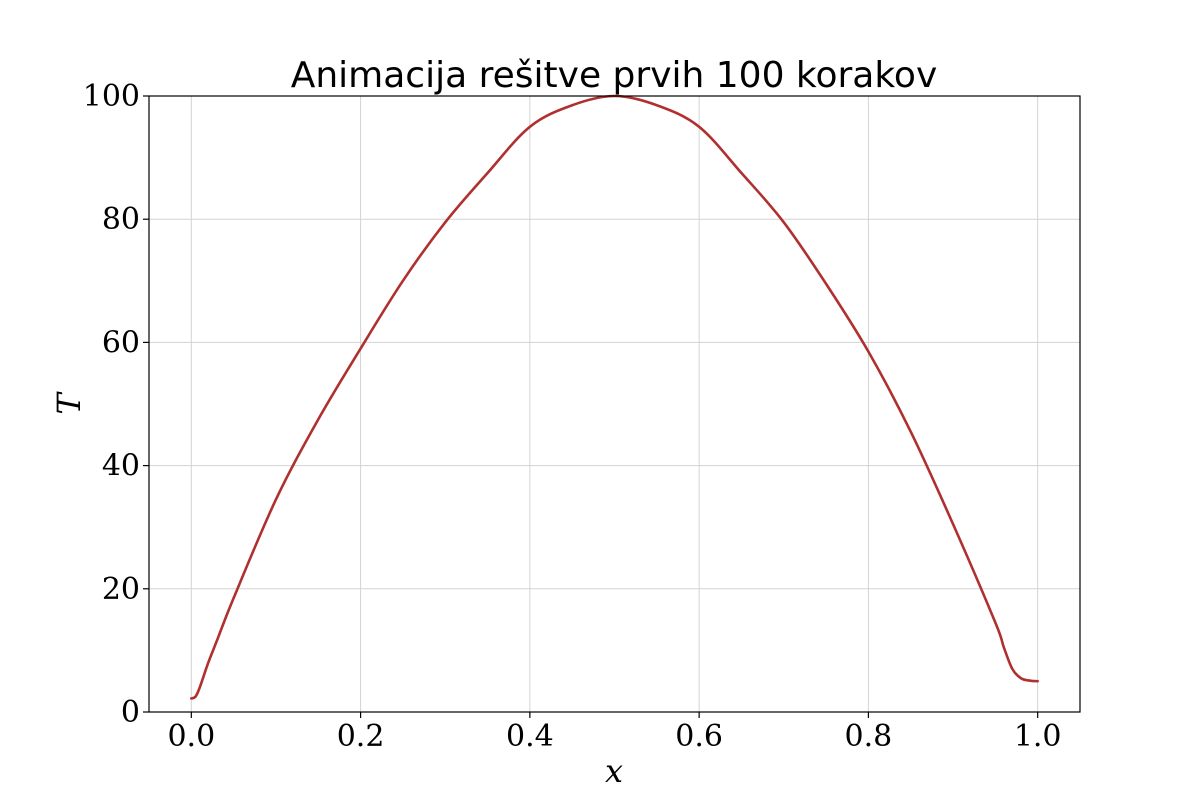  What do you see at coordinates (116, 404) in the screenshot?
I see `y-ticks: 0 20 40 60 80 100` at bounding box center [116, 404].